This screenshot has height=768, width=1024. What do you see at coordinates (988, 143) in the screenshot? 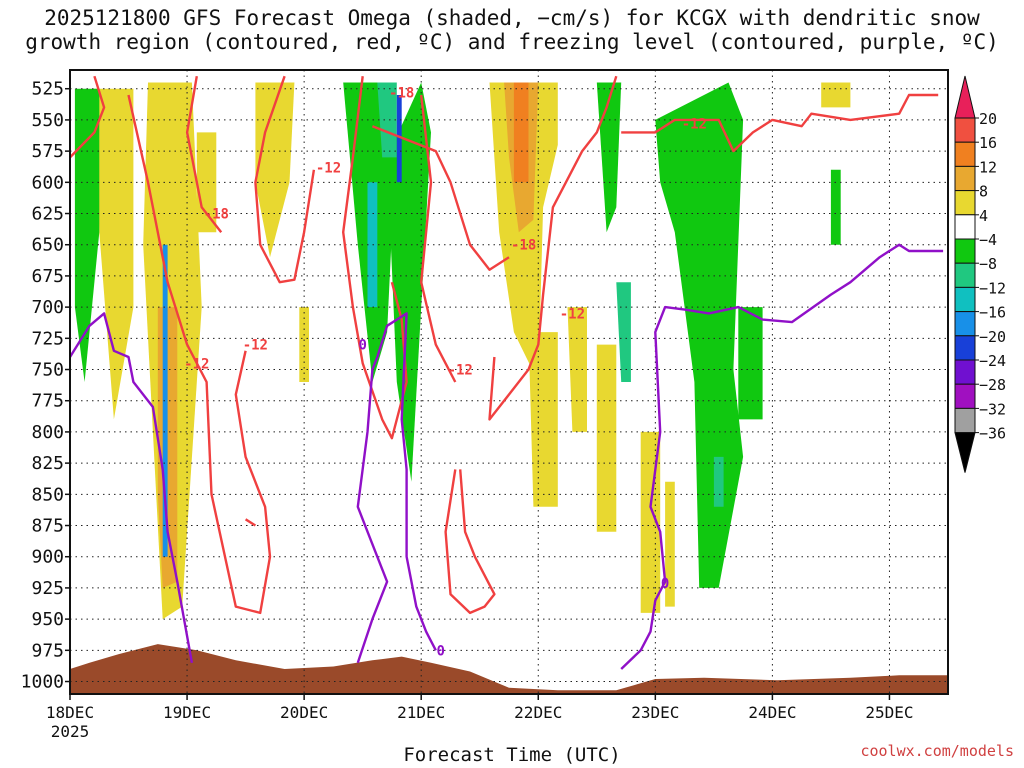
I see `colorbar-label-1: 16` at bounding box center [988, 143].